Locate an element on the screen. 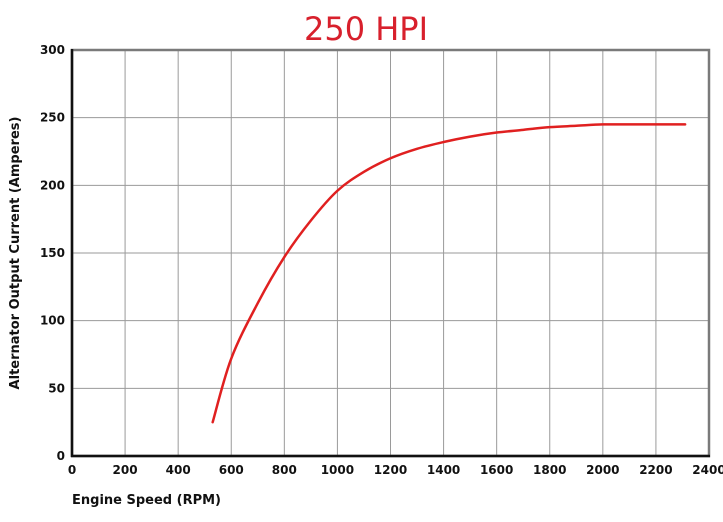 Image resolution: width=723 pixels, height=522 pixels. x-tick-label: 1800 is located at coordinates (549, 470).